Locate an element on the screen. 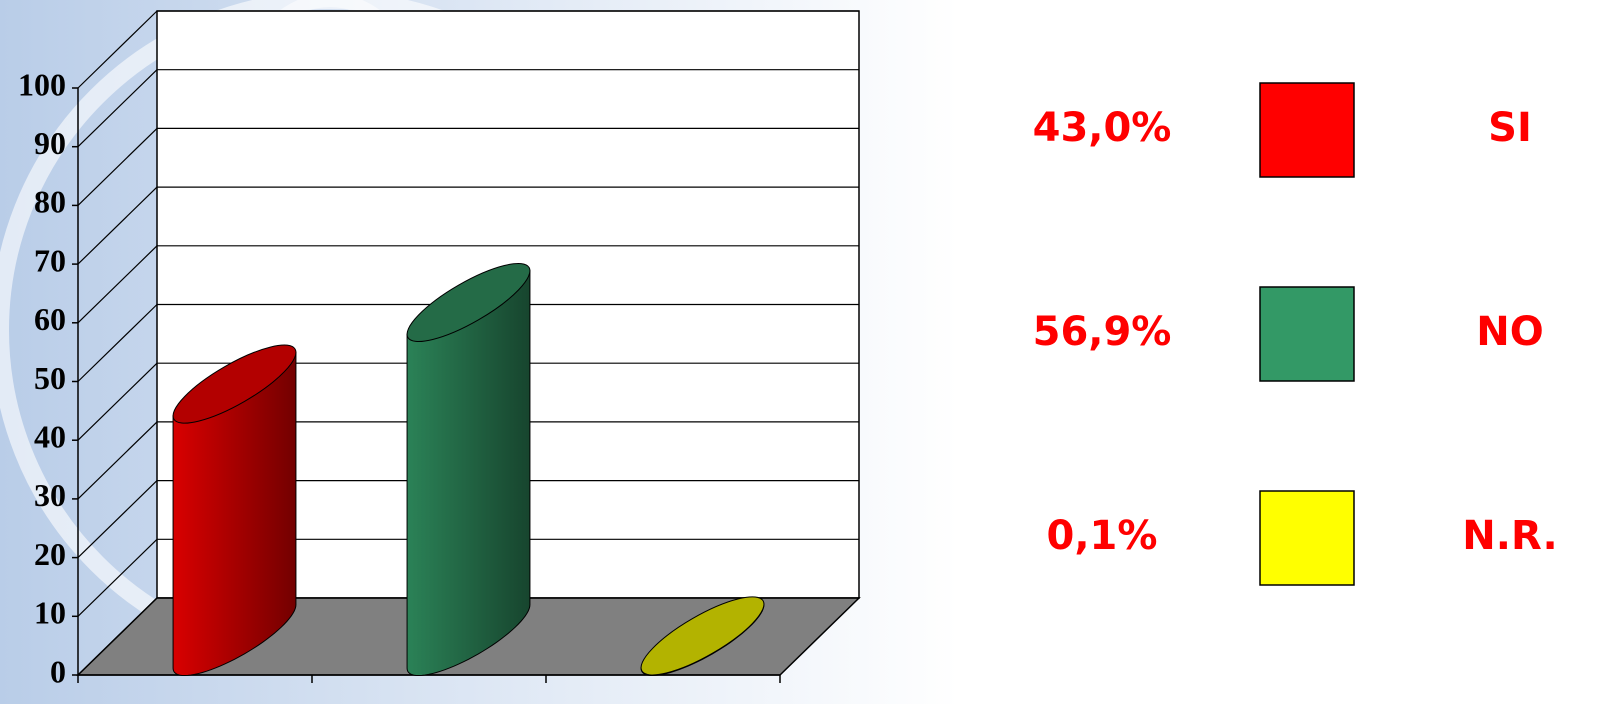 The image size is (1598, 704). y-tick-label: 0 is located at coordinates (58, 671).